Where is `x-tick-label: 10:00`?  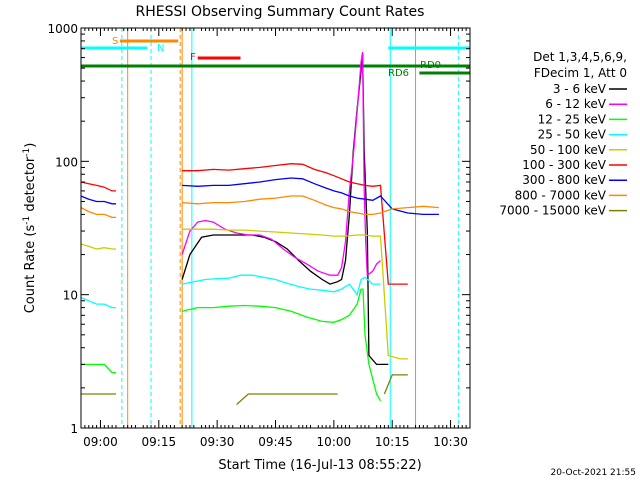 x-tick-label: 10:00 is located at coordinates (334, 442).